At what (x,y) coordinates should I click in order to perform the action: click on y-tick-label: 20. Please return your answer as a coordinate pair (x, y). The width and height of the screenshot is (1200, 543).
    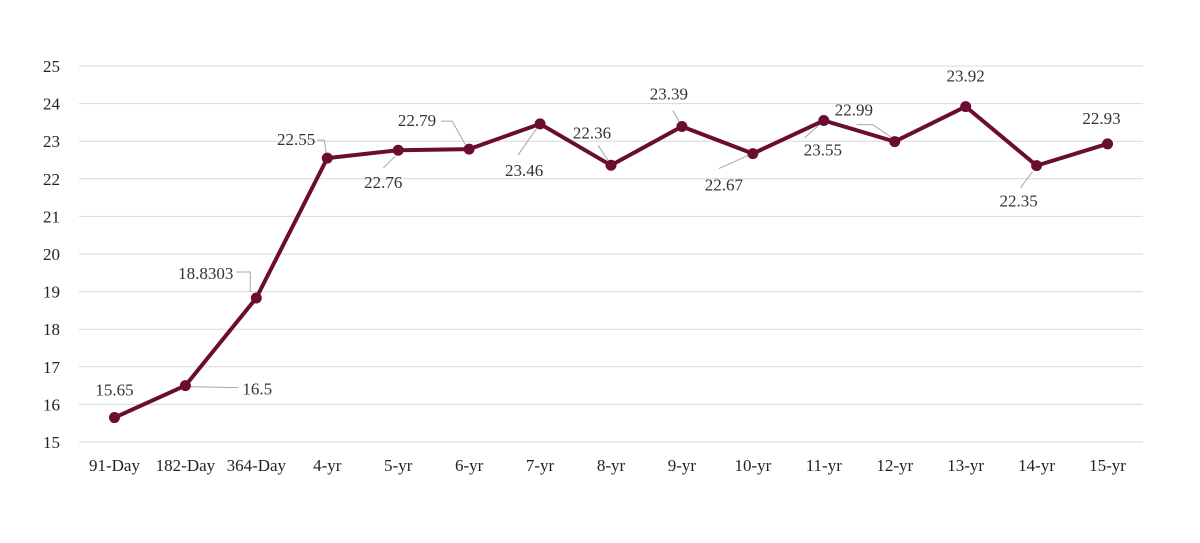
    Looking at the image, I should click on (51, 254).